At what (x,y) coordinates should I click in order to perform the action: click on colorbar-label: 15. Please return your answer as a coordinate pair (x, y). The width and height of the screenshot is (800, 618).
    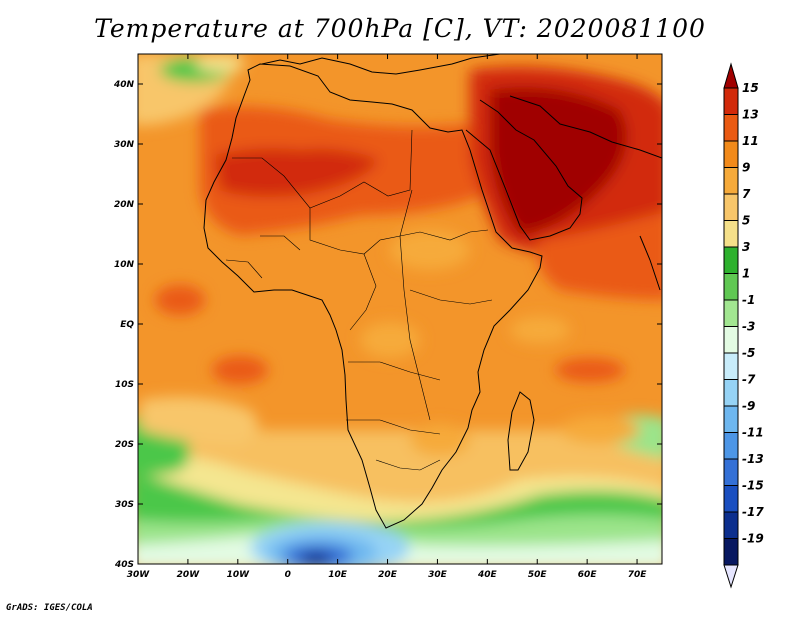
    Looking at the image, I should click on (750, 88).